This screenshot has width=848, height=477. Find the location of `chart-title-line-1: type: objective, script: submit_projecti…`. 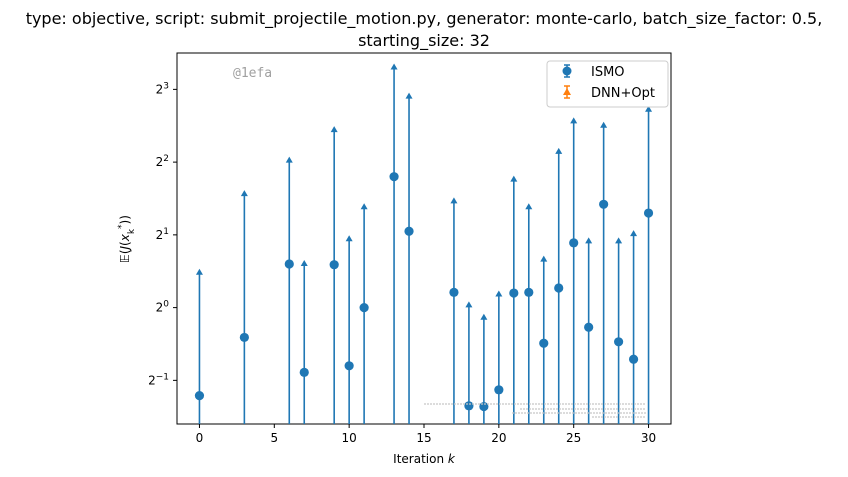

chart-title-line-1: type: objective, script: submit_projecti… is located at coordinates (424, 19).